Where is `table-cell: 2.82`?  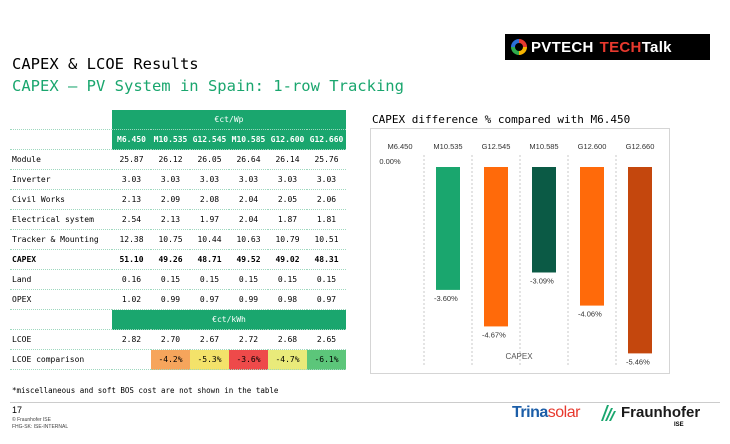 table-cell: 2.82 is located at coordinates (131, 339).